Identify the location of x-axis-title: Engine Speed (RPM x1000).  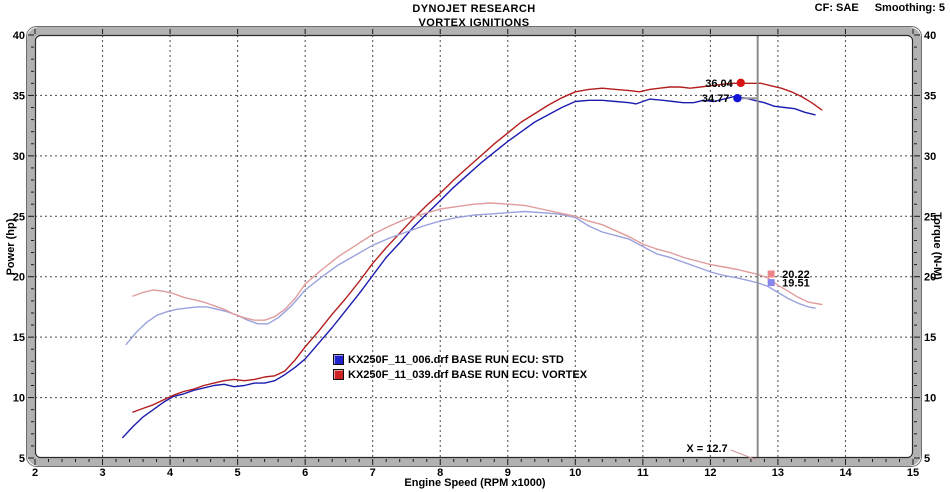
(475, 483).